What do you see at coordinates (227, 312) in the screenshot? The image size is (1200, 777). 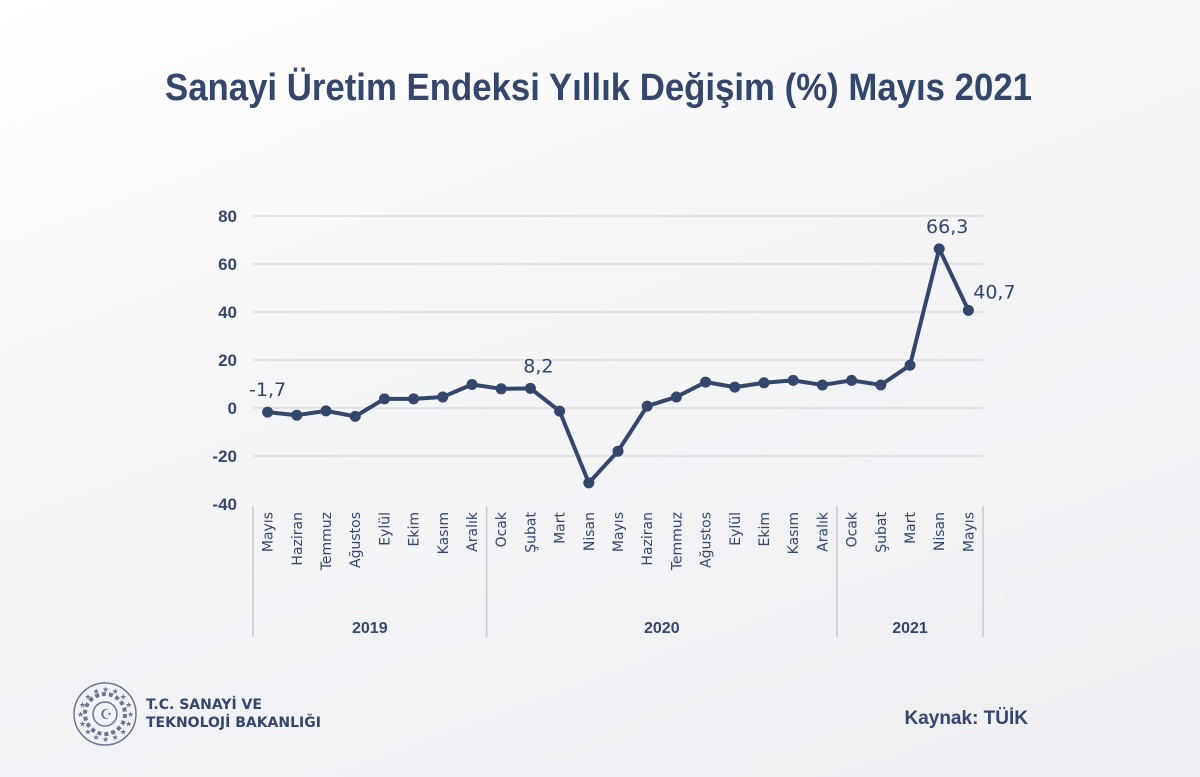 I see `y-tick-label: 40` at bounding box center [227, 312].